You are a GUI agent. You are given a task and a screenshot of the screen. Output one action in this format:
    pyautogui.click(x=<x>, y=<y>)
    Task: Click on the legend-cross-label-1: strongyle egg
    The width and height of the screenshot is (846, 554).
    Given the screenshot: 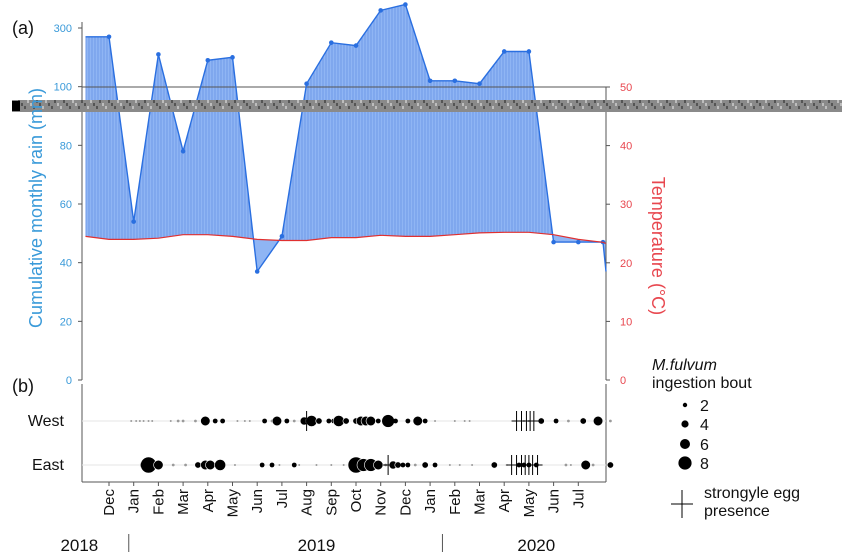 What is the action you would take?
    pyautogui.click(x=752, y=493)
    